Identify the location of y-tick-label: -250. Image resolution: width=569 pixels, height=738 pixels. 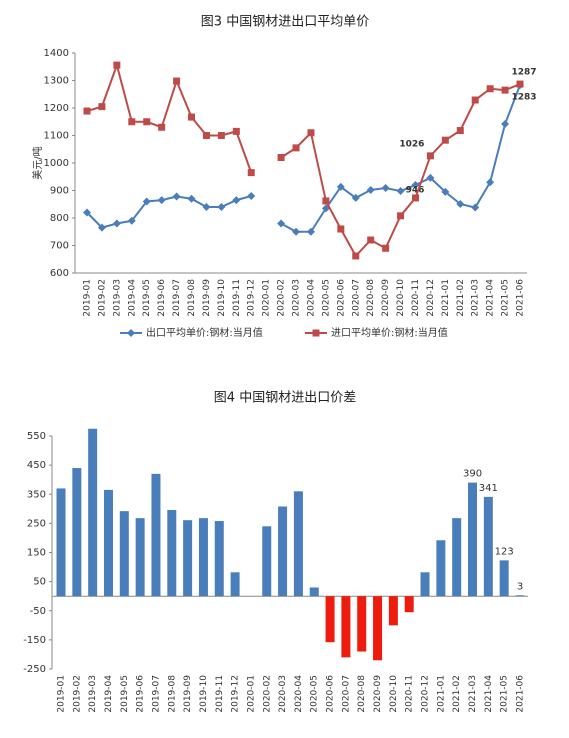
(34, 669).